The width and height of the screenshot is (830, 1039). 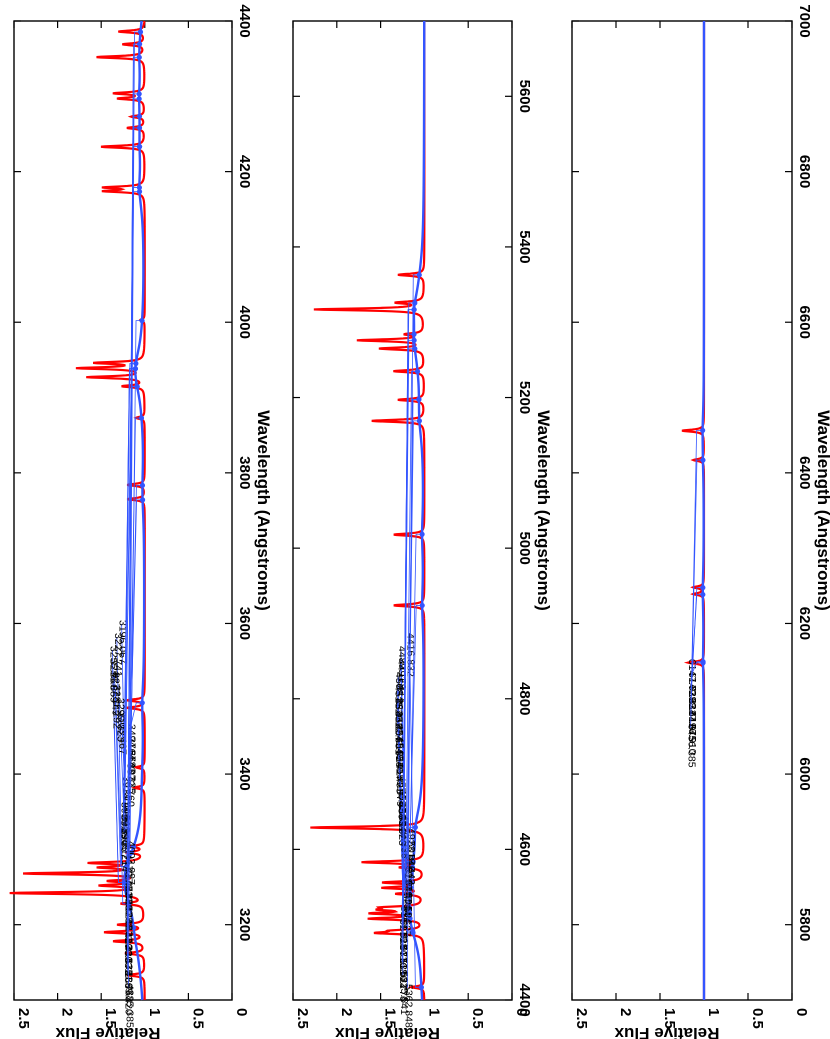 I want to click on line-marker-label: 5316.776, so click(x=403, y=980).